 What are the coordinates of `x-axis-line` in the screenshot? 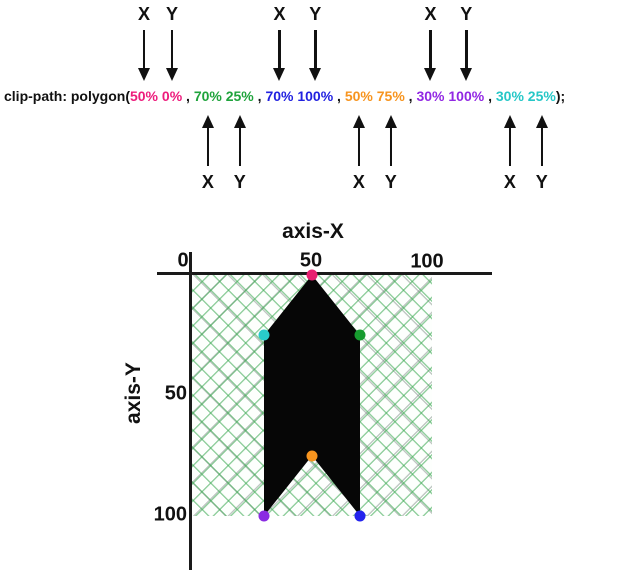 It's located at (324, 273).